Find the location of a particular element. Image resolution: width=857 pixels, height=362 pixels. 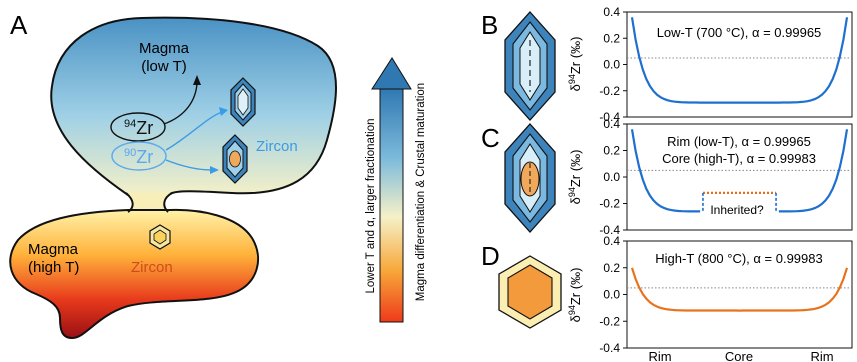

panel-label-a: A is located at coordinates (19, 25).